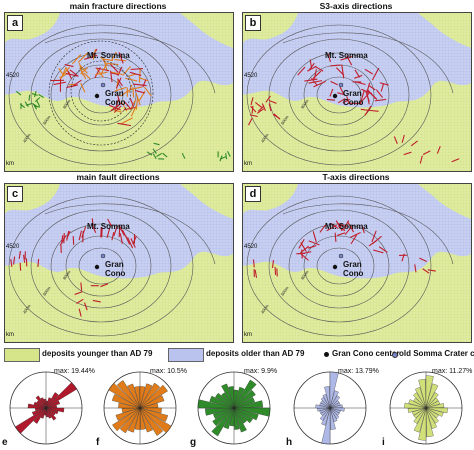 The height and width of the screenshot is (450, 474). I want to click on somma-label: Mt. Somma, so click(108, 226).